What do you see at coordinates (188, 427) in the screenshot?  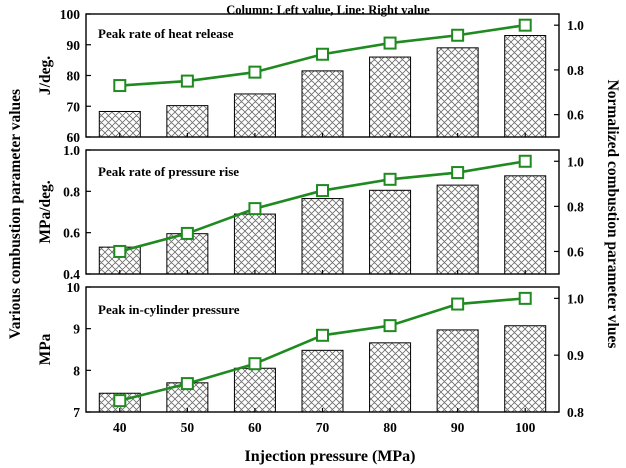 I see `x-tick-label: 50` at bounding box center [188, 427].